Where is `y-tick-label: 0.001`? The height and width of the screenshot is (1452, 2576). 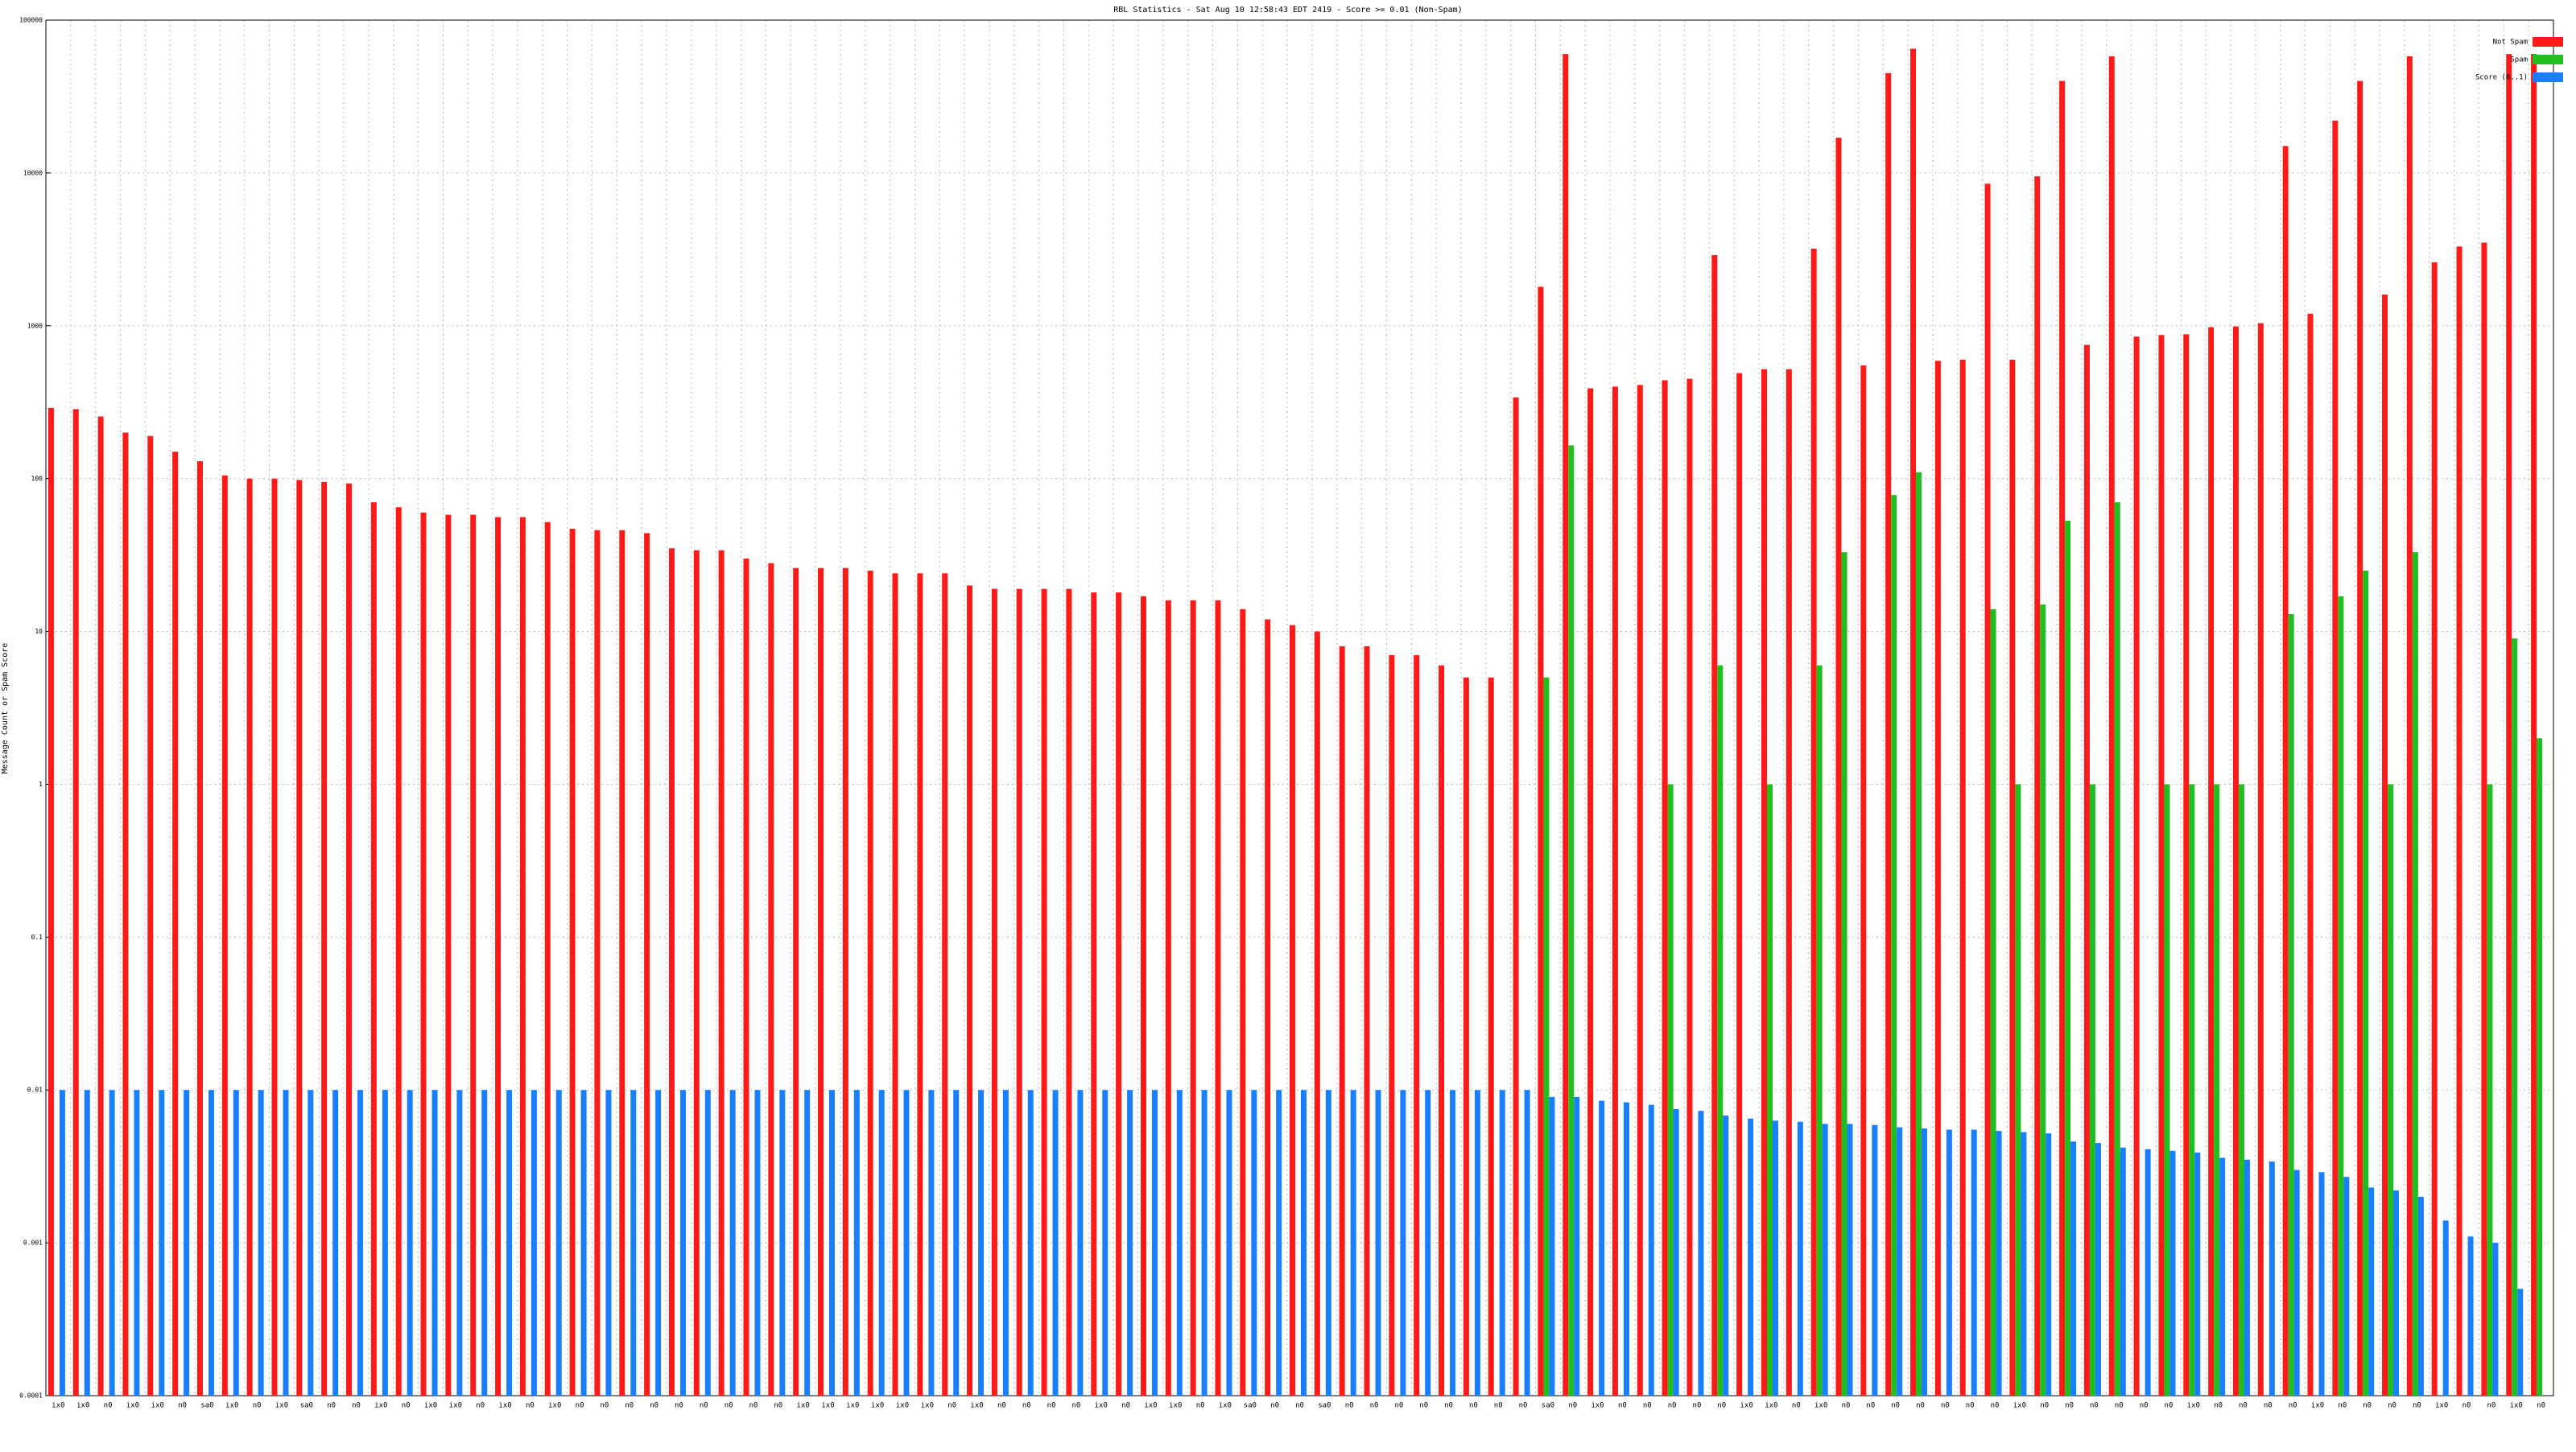 y-tick-label: 0.001 is located at coordinates (33, 1243).